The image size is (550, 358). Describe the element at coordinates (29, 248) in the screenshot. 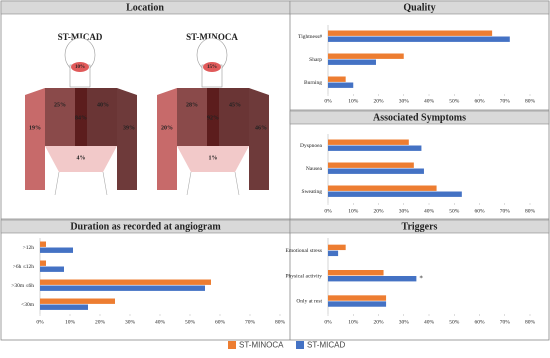

I see `y-tick-label: >12h` at that location.